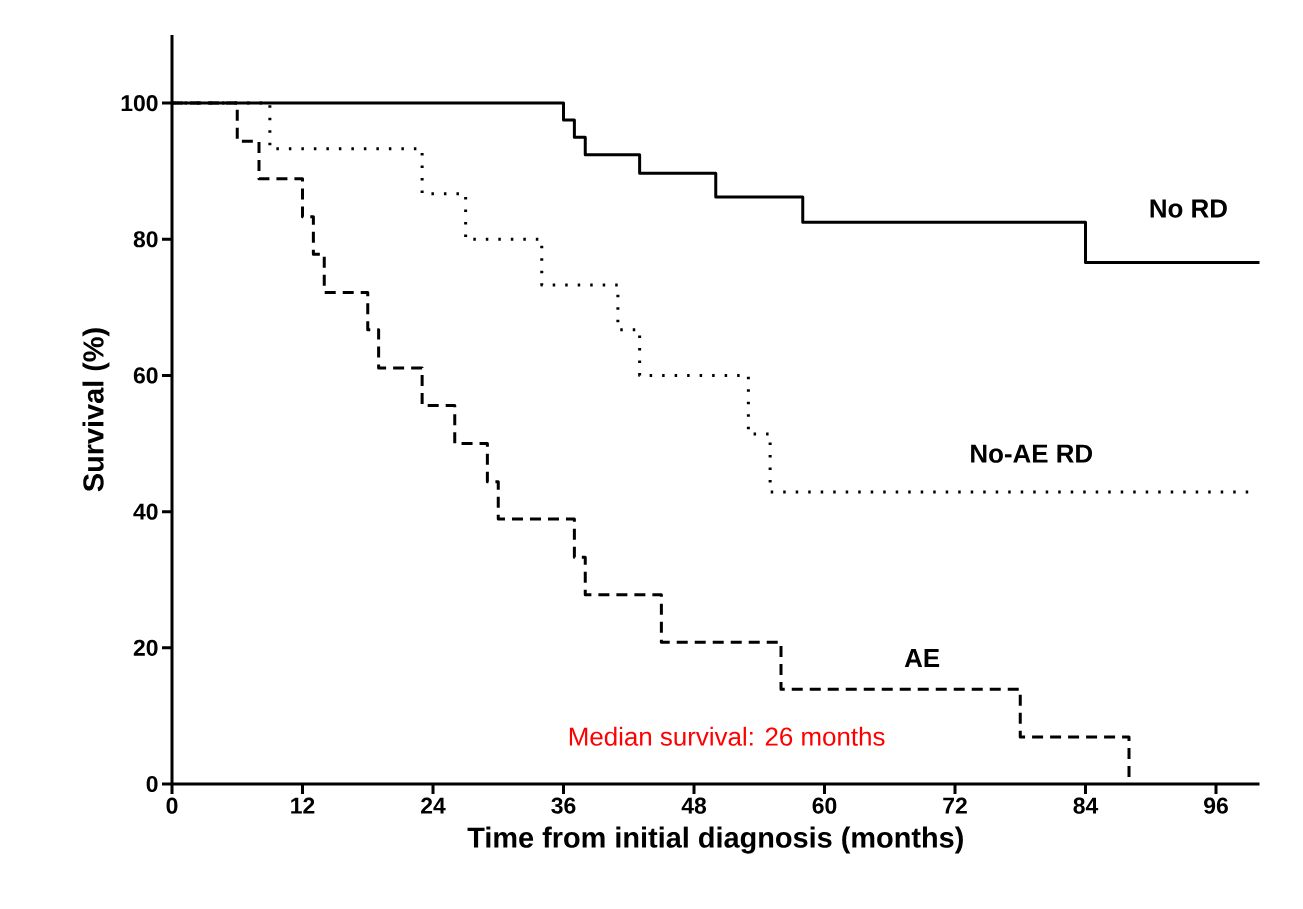 This screenshot has height=909, width=1303. What do you see at coordinates (145, 647) in the screenshot?
I see `y-tick-label: 20` at bounding box center [145, 647].